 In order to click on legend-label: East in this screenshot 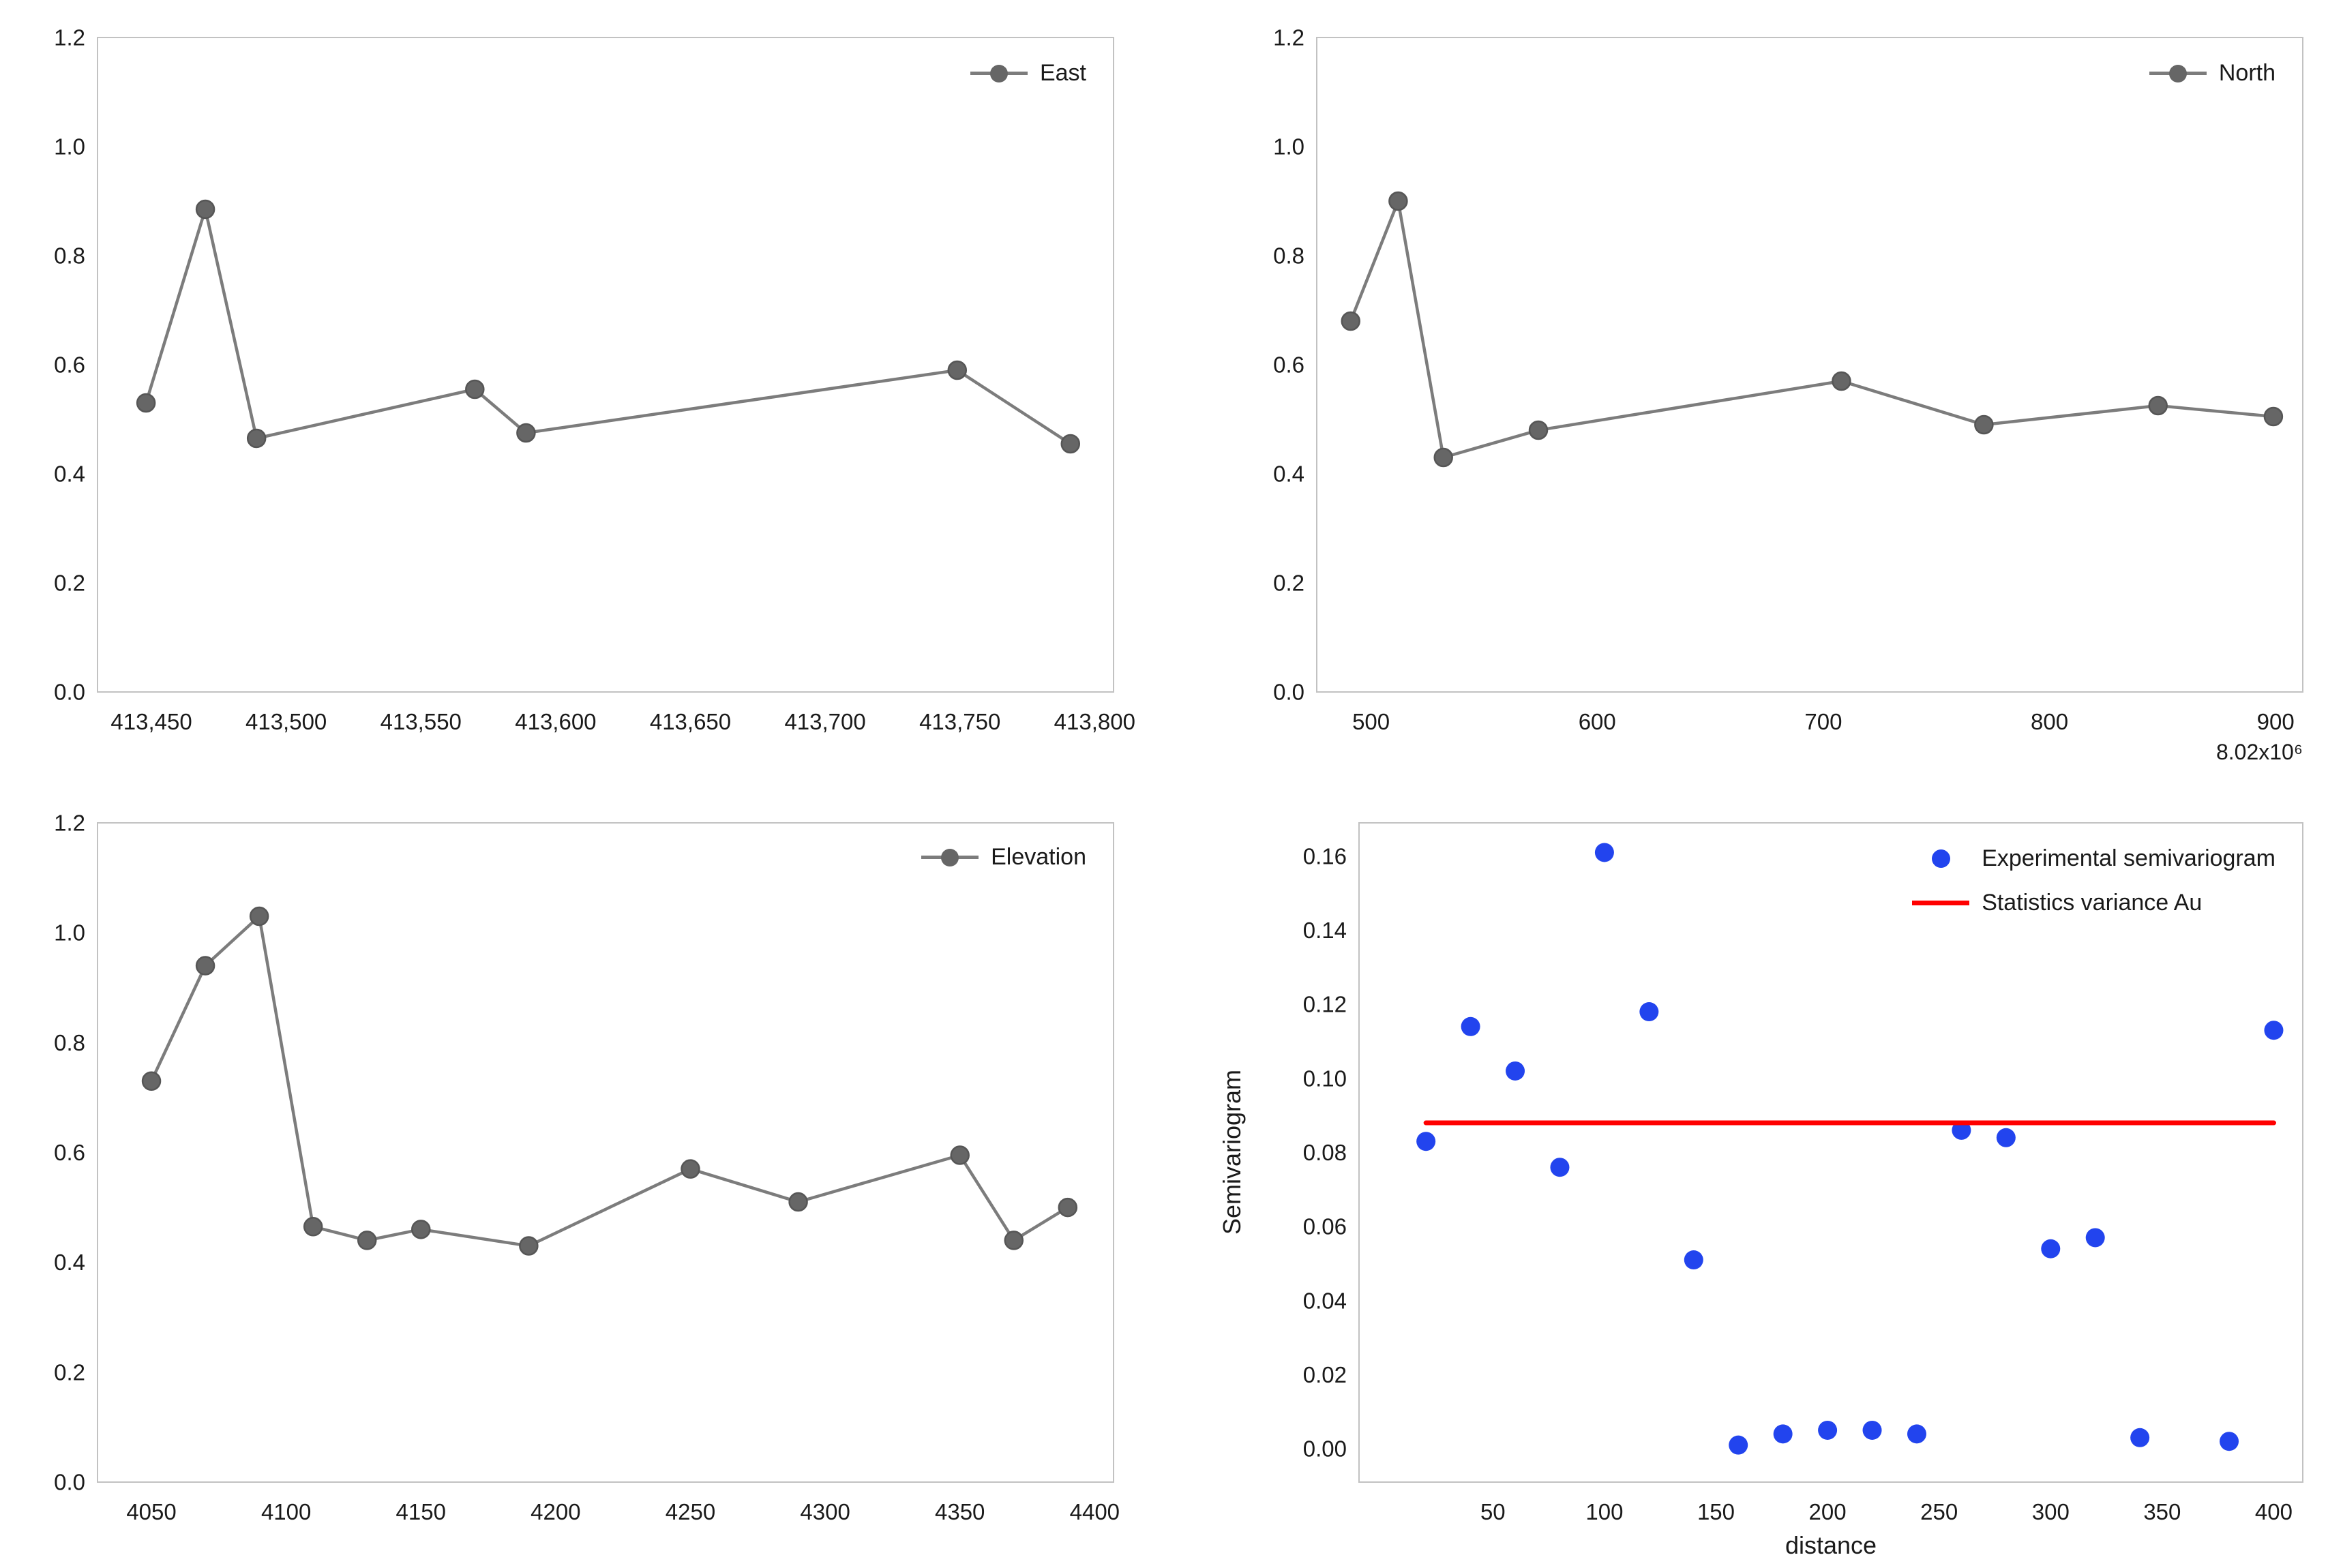, I will do `click(1062, 73)`.